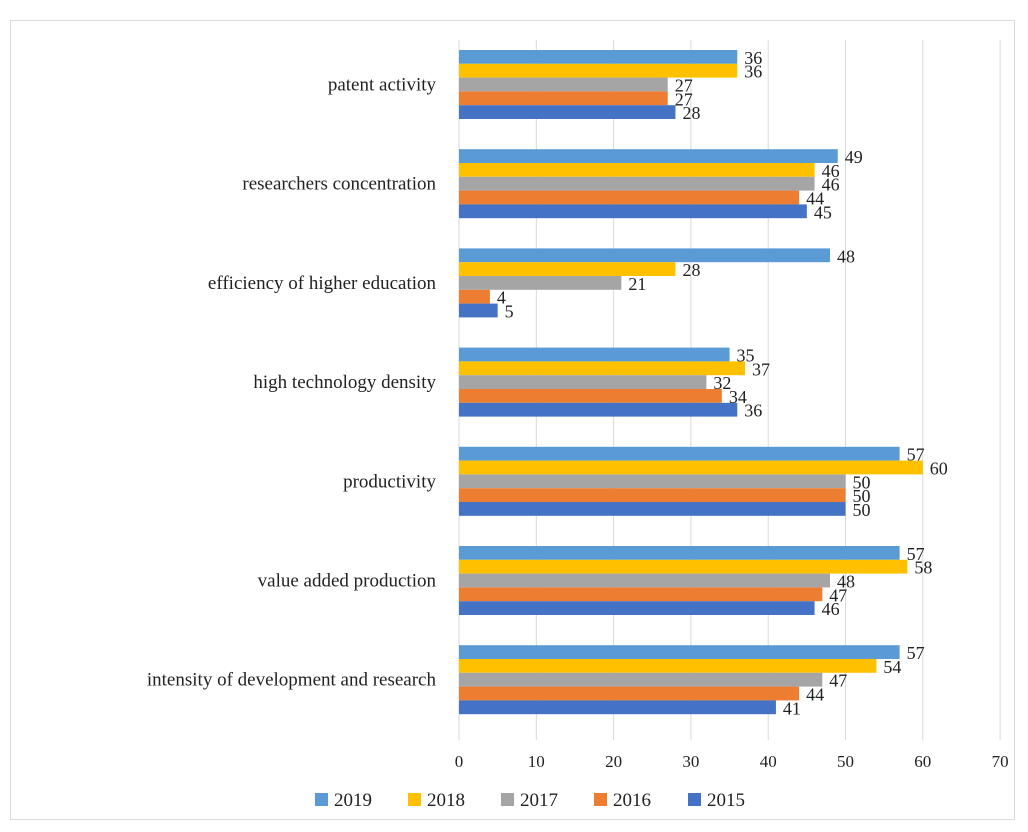 The height and width of the screenshot is (832, 1028). I want to click on x-tick-label: 0, so click(459, 761).